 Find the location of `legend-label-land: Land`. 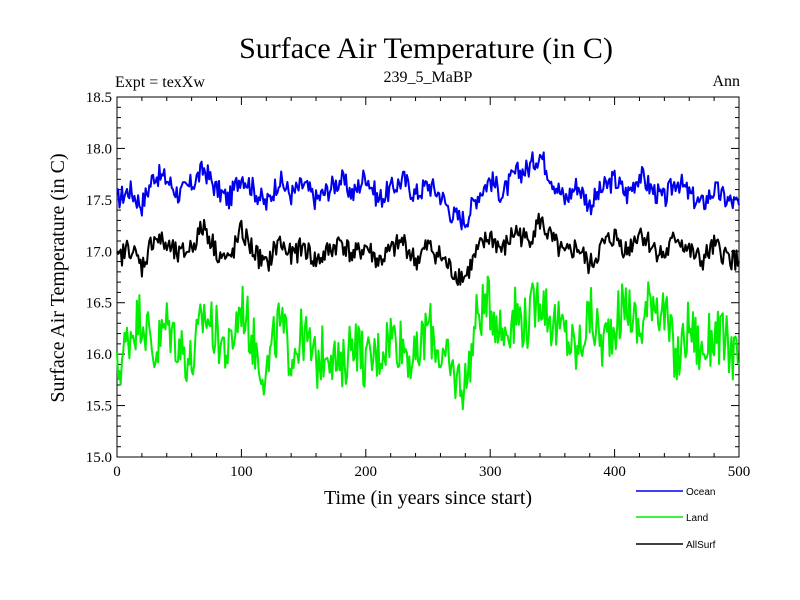

legend-label-land: Land is located at coordinates (697, 518).